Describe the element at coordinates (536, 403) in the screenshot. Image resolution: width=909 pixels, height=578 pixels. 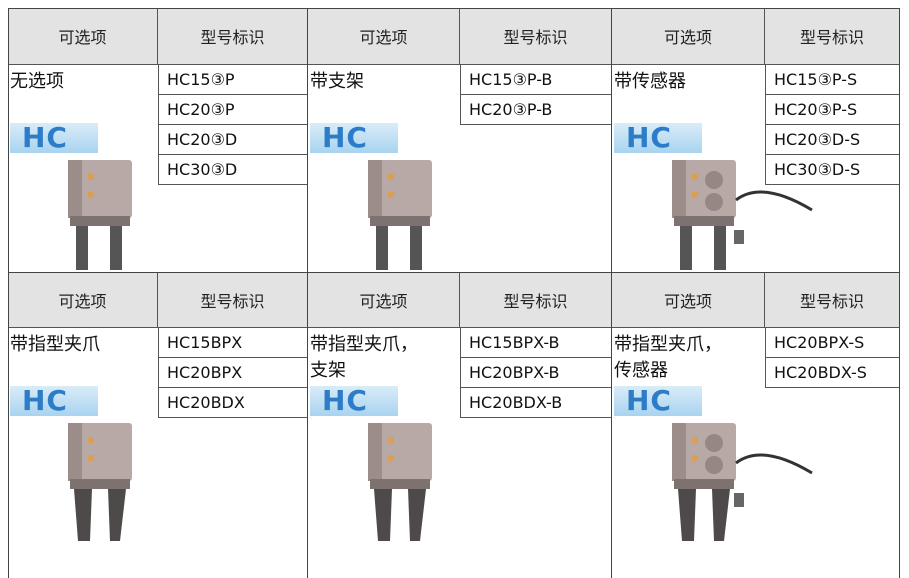
I see `model-cell: HC20BDX-B` at that location.